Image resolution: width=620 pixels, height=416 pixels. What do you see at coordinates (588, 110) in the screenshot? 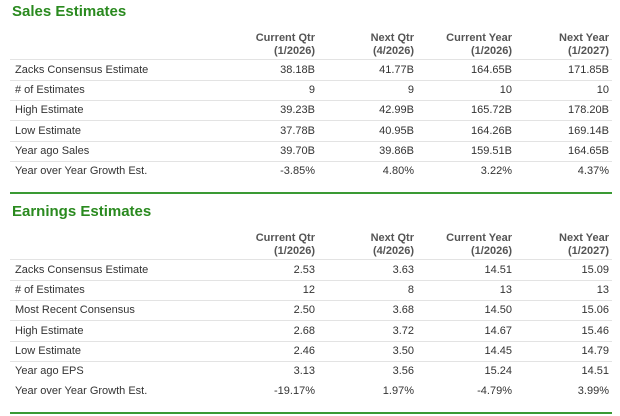
I see `cell-value: 178.20B` at bounding box center [588, 110].